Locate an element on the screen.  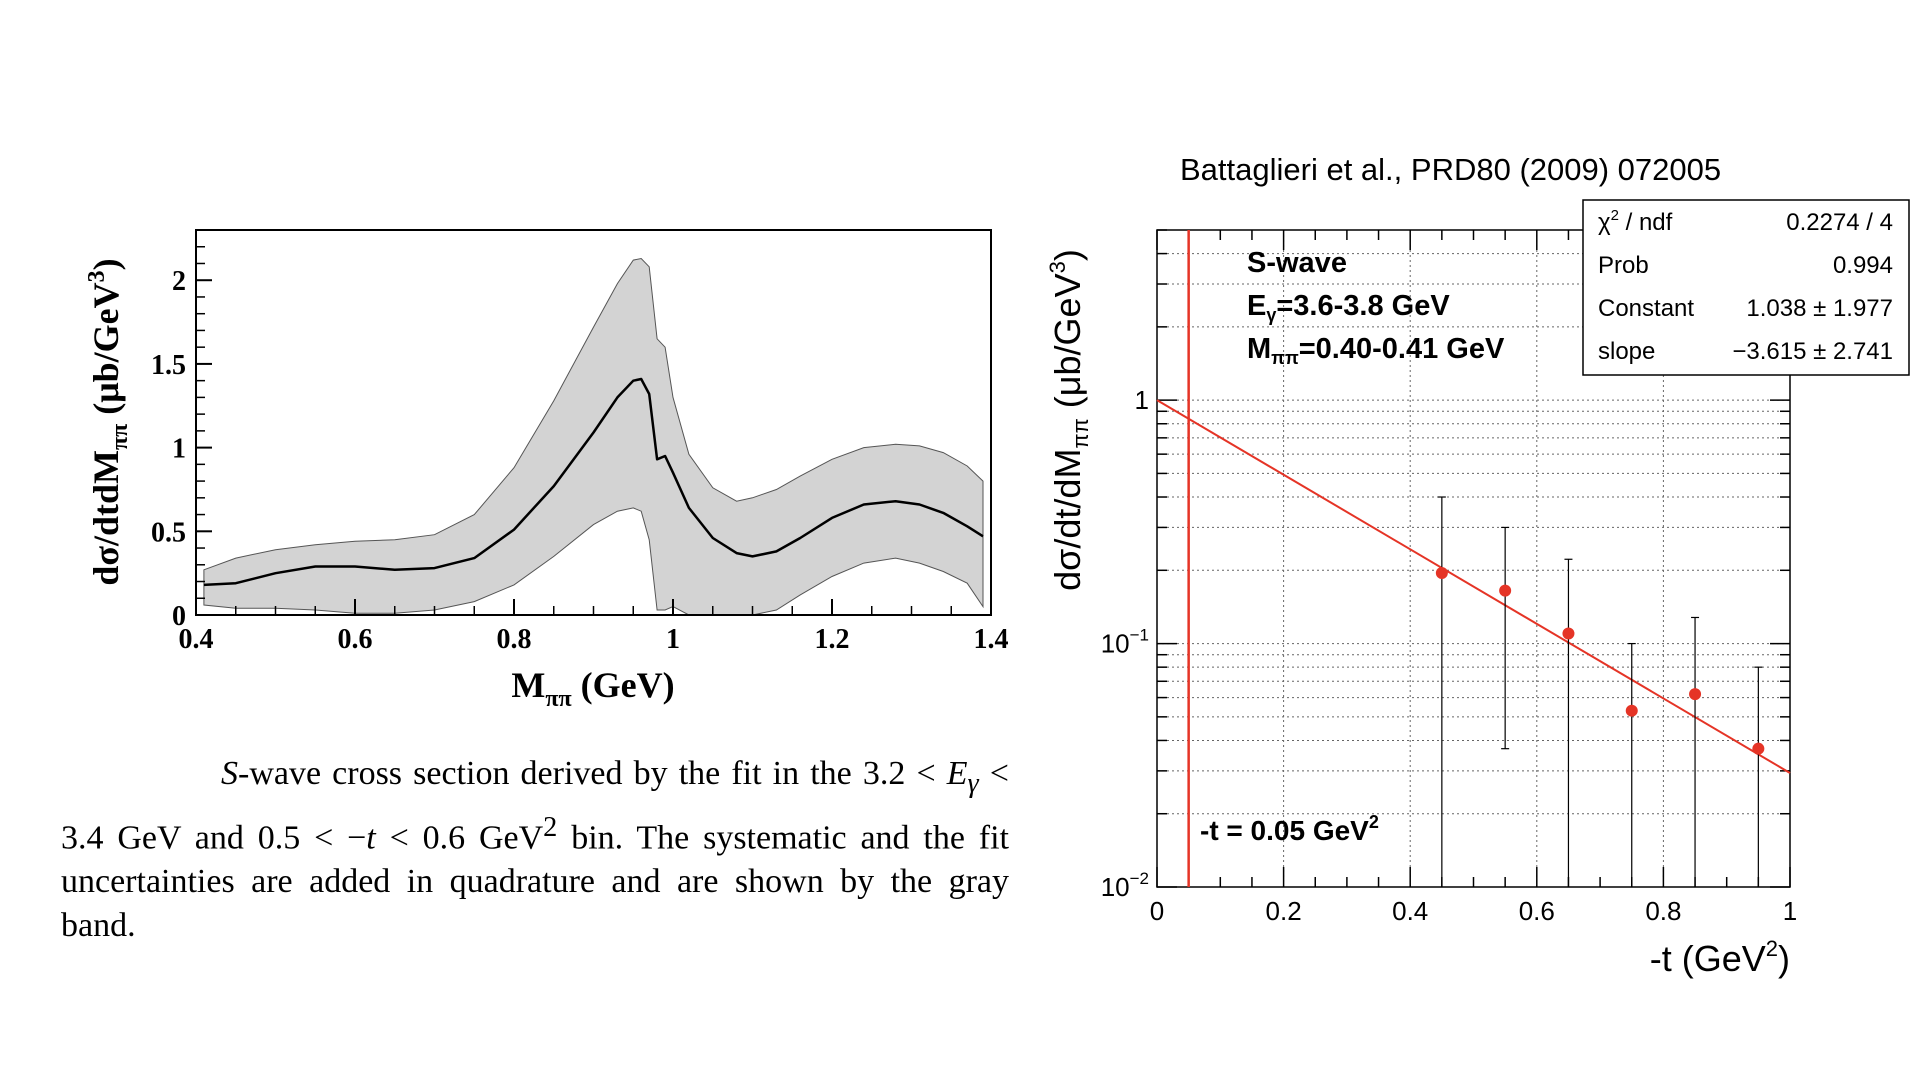
y-axis-label: dσ/dtdMππ (μb/GeV3) is located at coordinates (108, 421).